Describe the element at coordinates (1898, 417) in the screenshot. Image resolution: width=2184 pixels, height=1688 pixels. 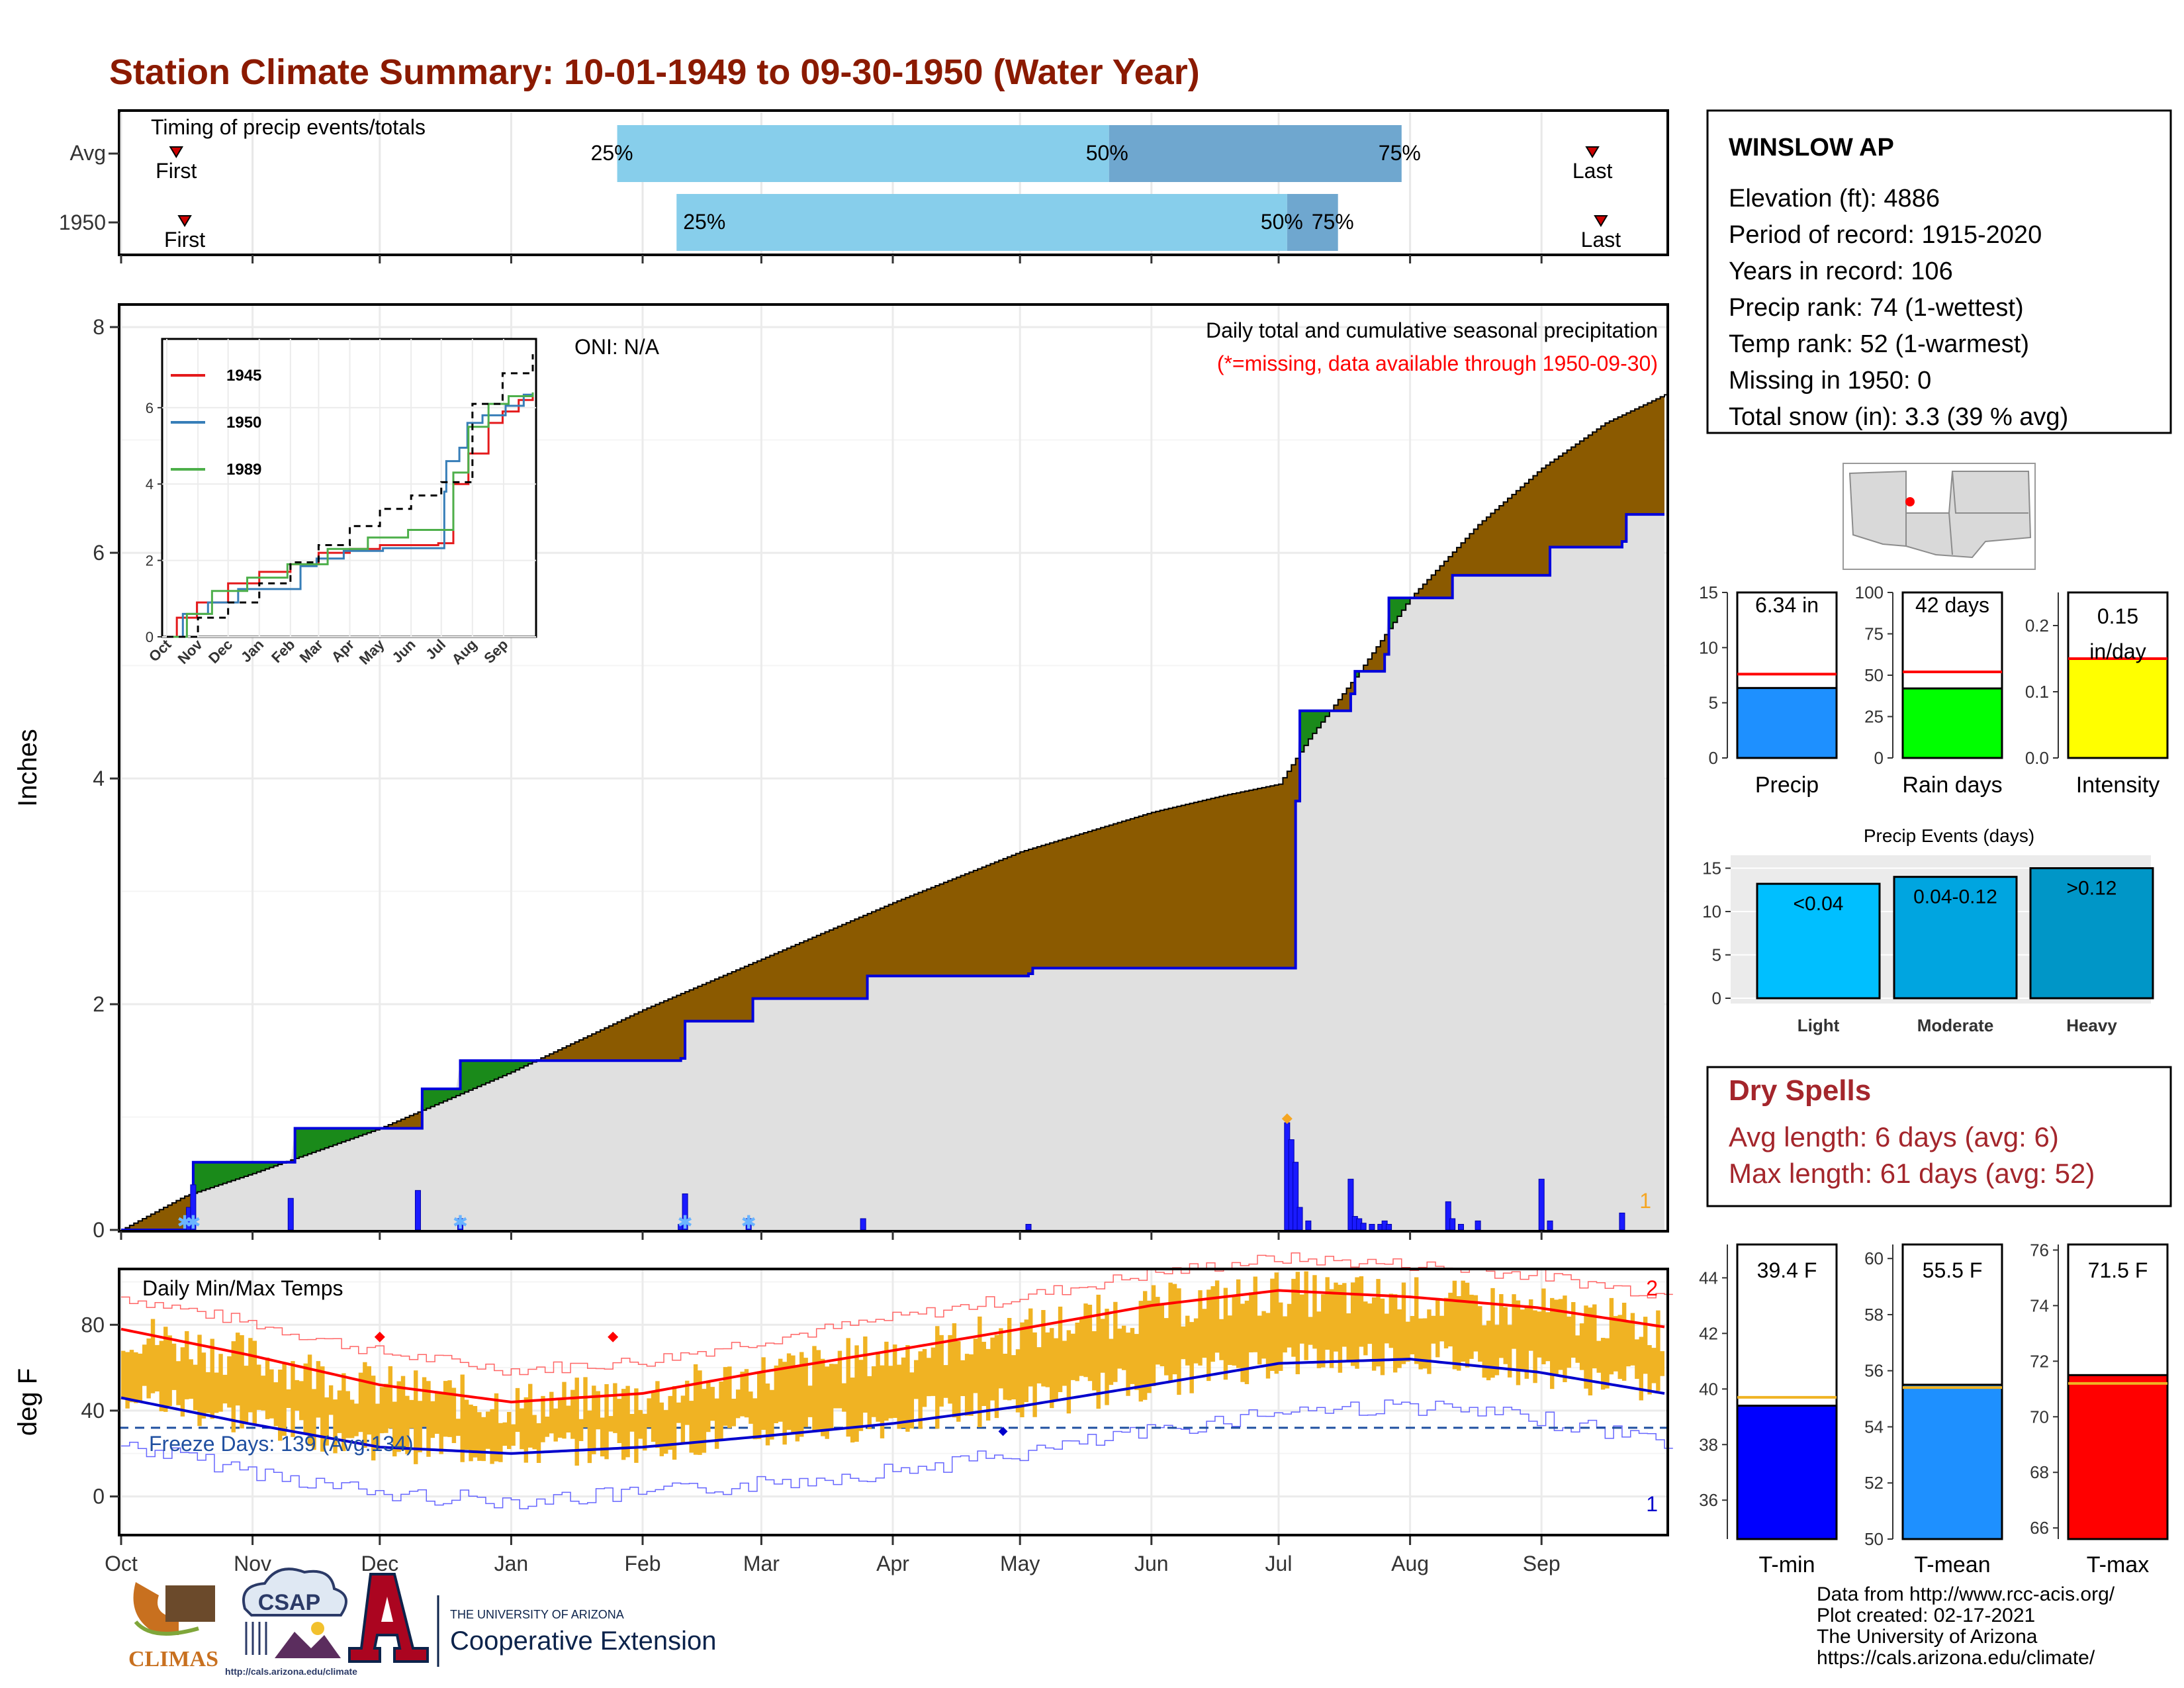
I see `station-snow: Total snow (in): 3.3 (39 % avg)` at that location.